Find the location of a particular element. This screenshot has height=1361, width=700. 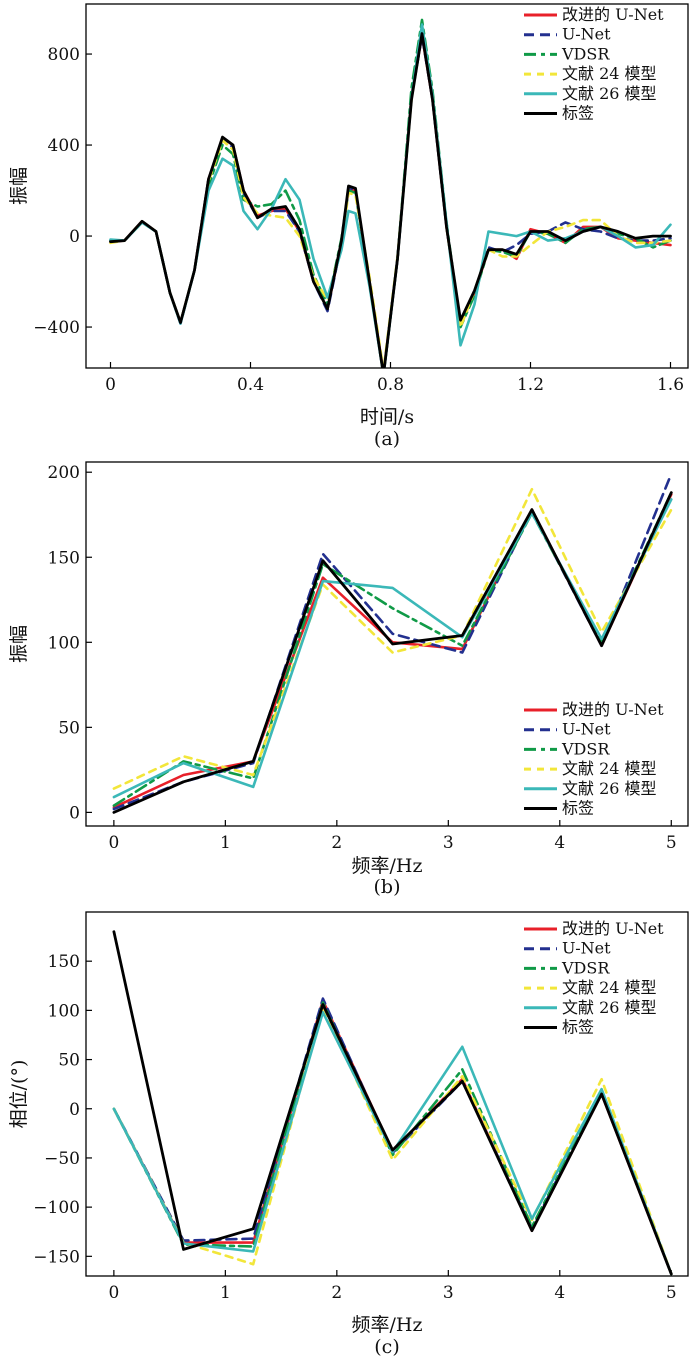

y-axis-title: 相位/(°) is located at coordinates (19, 1094).